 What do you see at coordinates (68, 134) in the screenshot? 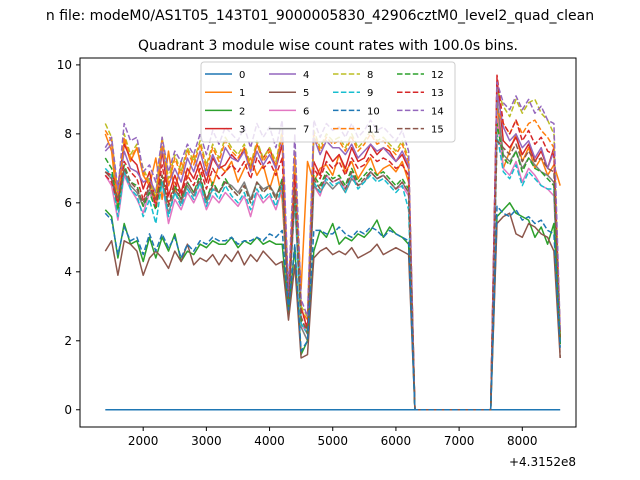
I see `y-tick-label: 8` at bounding box center [68, 134].